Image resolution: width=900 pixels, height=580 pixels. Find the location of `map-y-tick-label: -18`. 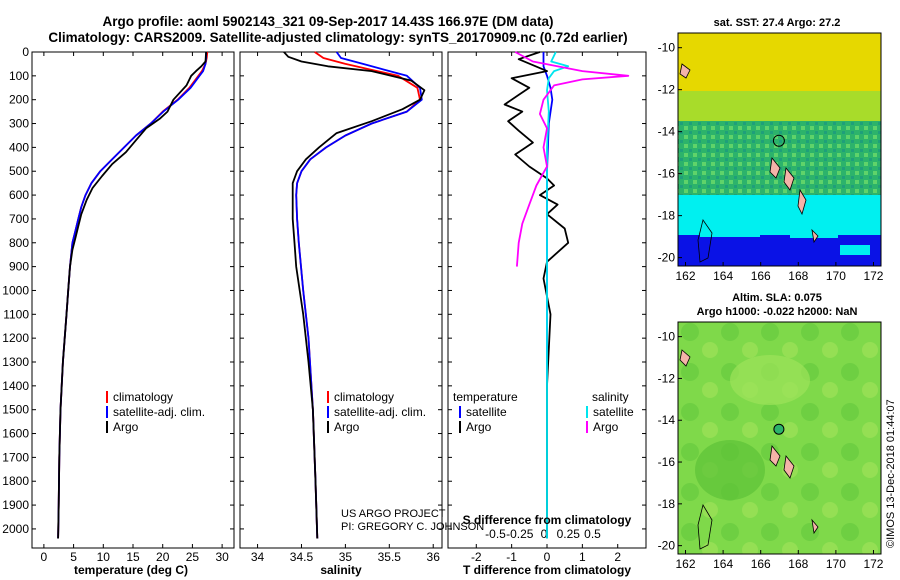

map-y-tick-label: -18 is located at coordinates (667, 504).